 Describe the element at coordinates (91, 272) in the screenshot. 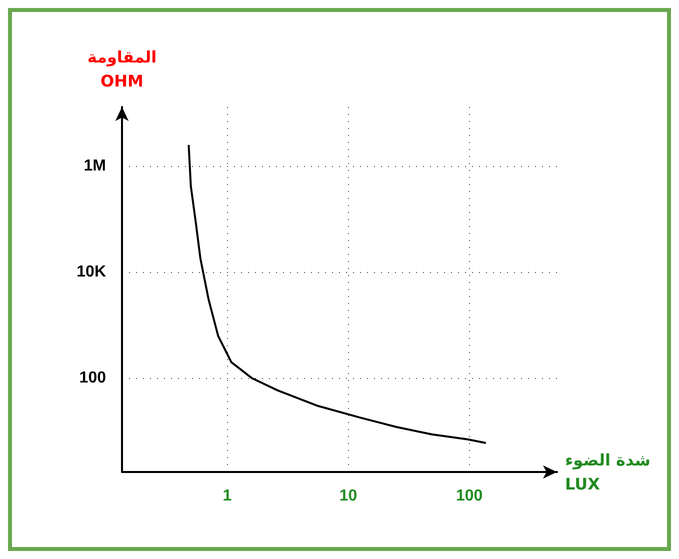

I see `y-tick-label: 10K` at that location.